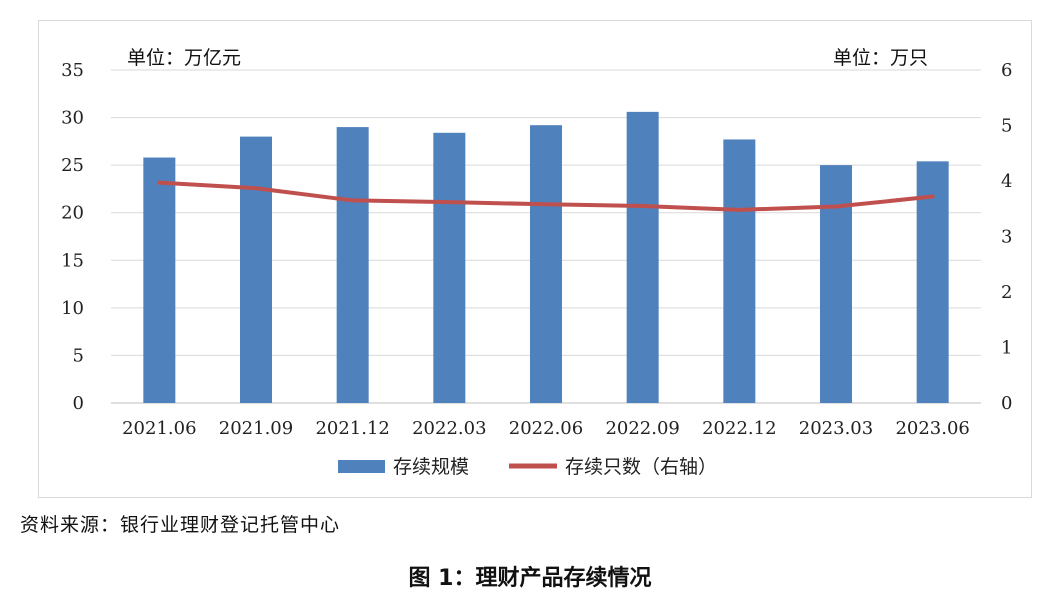 Image resolution: width=1060 pixels, height=608 pixels. Describe the element at coordinates (352, 428) in the screenshot. I see `x-tick-label: 2021.12` at that location.